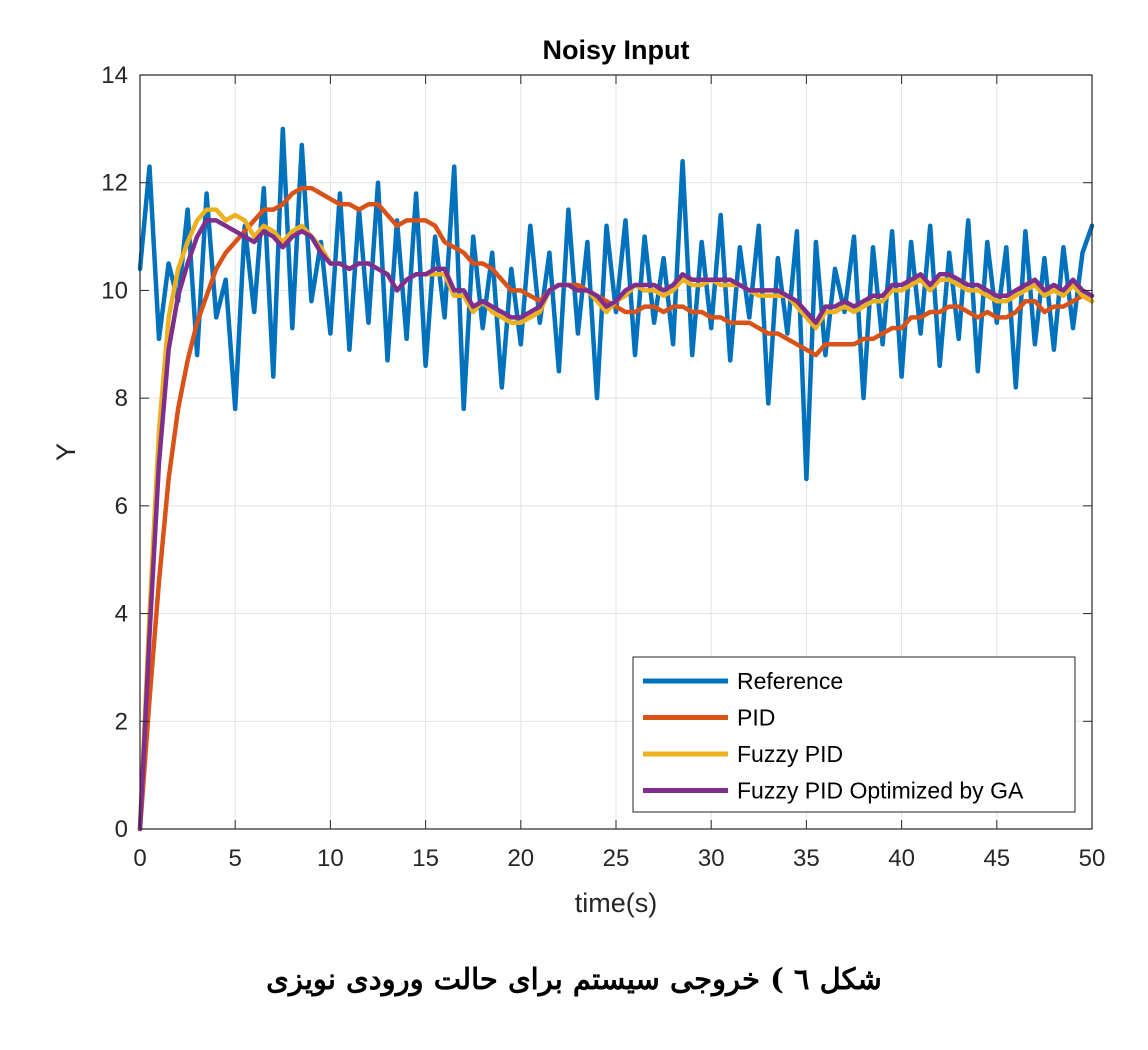 Image resolution: width=1148 pixels, height=1050 pixels. I want to click on x-tick-label: 45, so click(996, 858).